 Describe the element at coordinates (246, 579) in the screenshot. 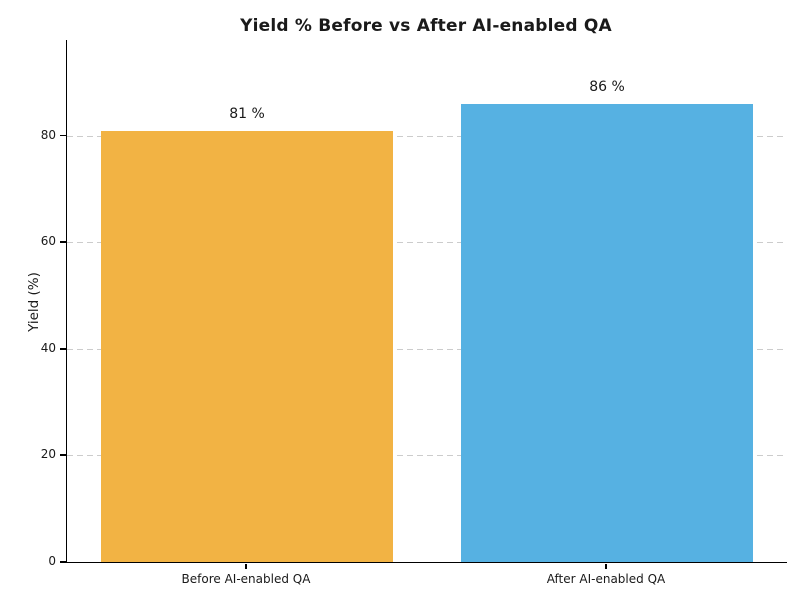

I see `x-tick-label: Before AI-enabled QA` at that location.